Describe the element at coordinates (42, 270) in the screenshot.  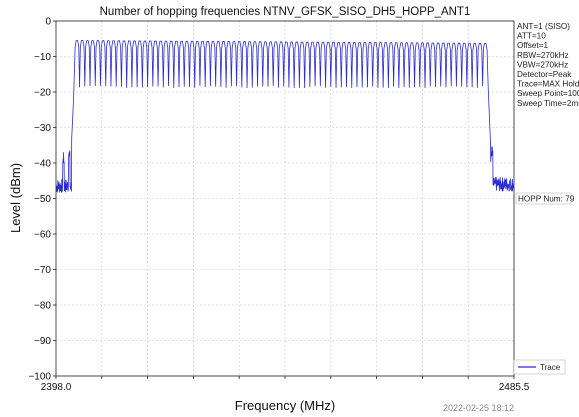
I see `y-tick-label: −70` at that location.